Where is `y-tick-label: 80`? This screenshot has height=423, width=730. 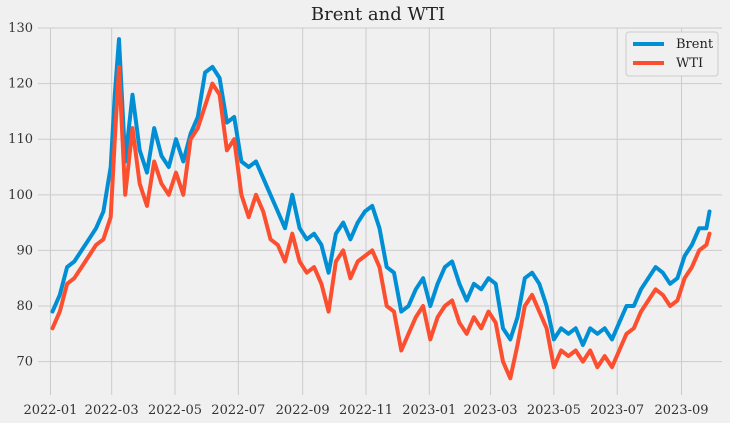 y-tick-label: 80 is located at coordinates (24, 306).